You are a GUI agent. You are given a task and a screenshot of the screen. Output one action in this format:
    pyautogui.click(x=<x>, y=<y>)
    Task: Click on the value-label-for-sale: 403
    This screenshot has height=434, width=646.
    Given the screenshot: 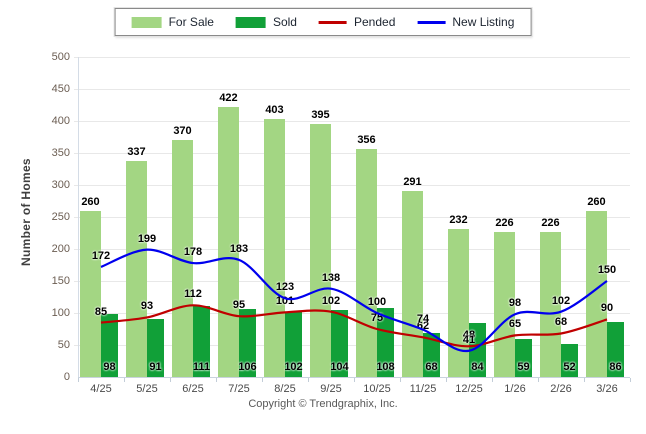 What is the action you would take?
    pyautogui.click(x=274, y=110)
    